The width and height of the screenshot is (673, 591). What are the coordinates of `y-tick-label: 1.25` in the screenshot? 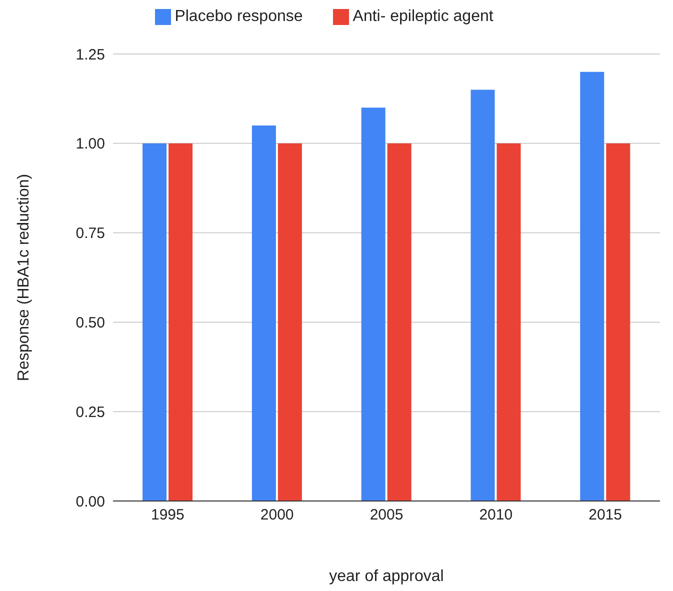 It's located at (90, 55).